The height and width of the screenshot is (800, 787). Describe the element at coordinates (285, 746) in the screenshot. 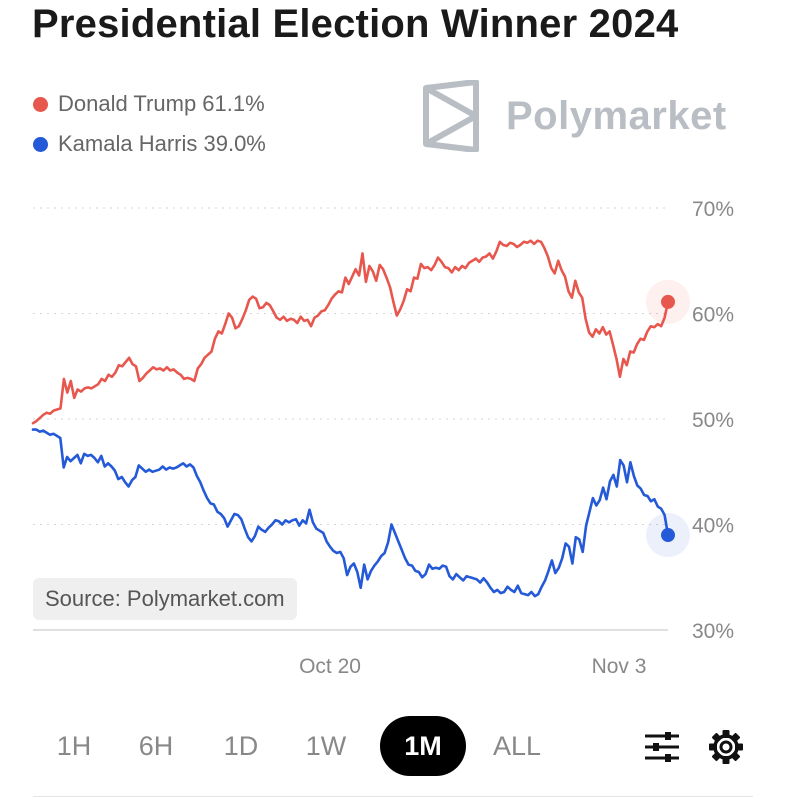

I see `time-range-selector: 1H 6H 1D 1W 1M ALL` at that location.